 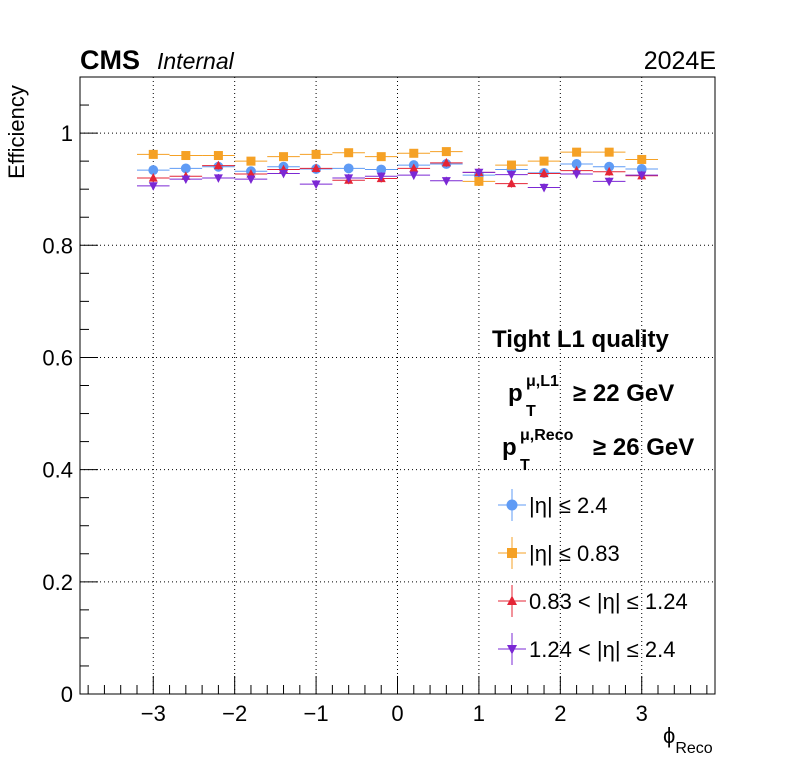 What do you see at coordinates (57, 245) in the screenshot?
I see `y-tick-label: 0.8` at bounding box center [57, 245].